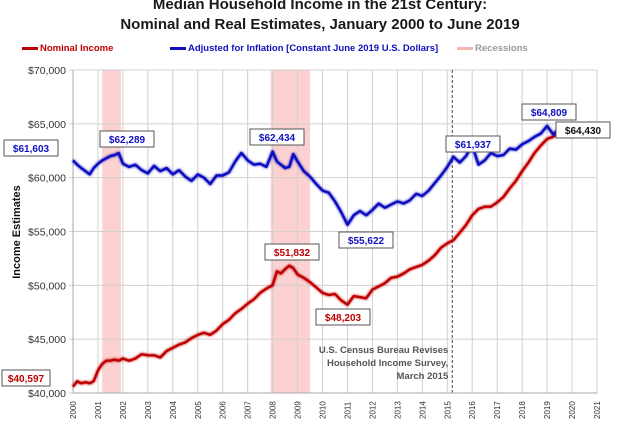  Describe the element at coordinates (501, 48) in the screenshot. I see `legend-label-recessions: Recessions` at that location.